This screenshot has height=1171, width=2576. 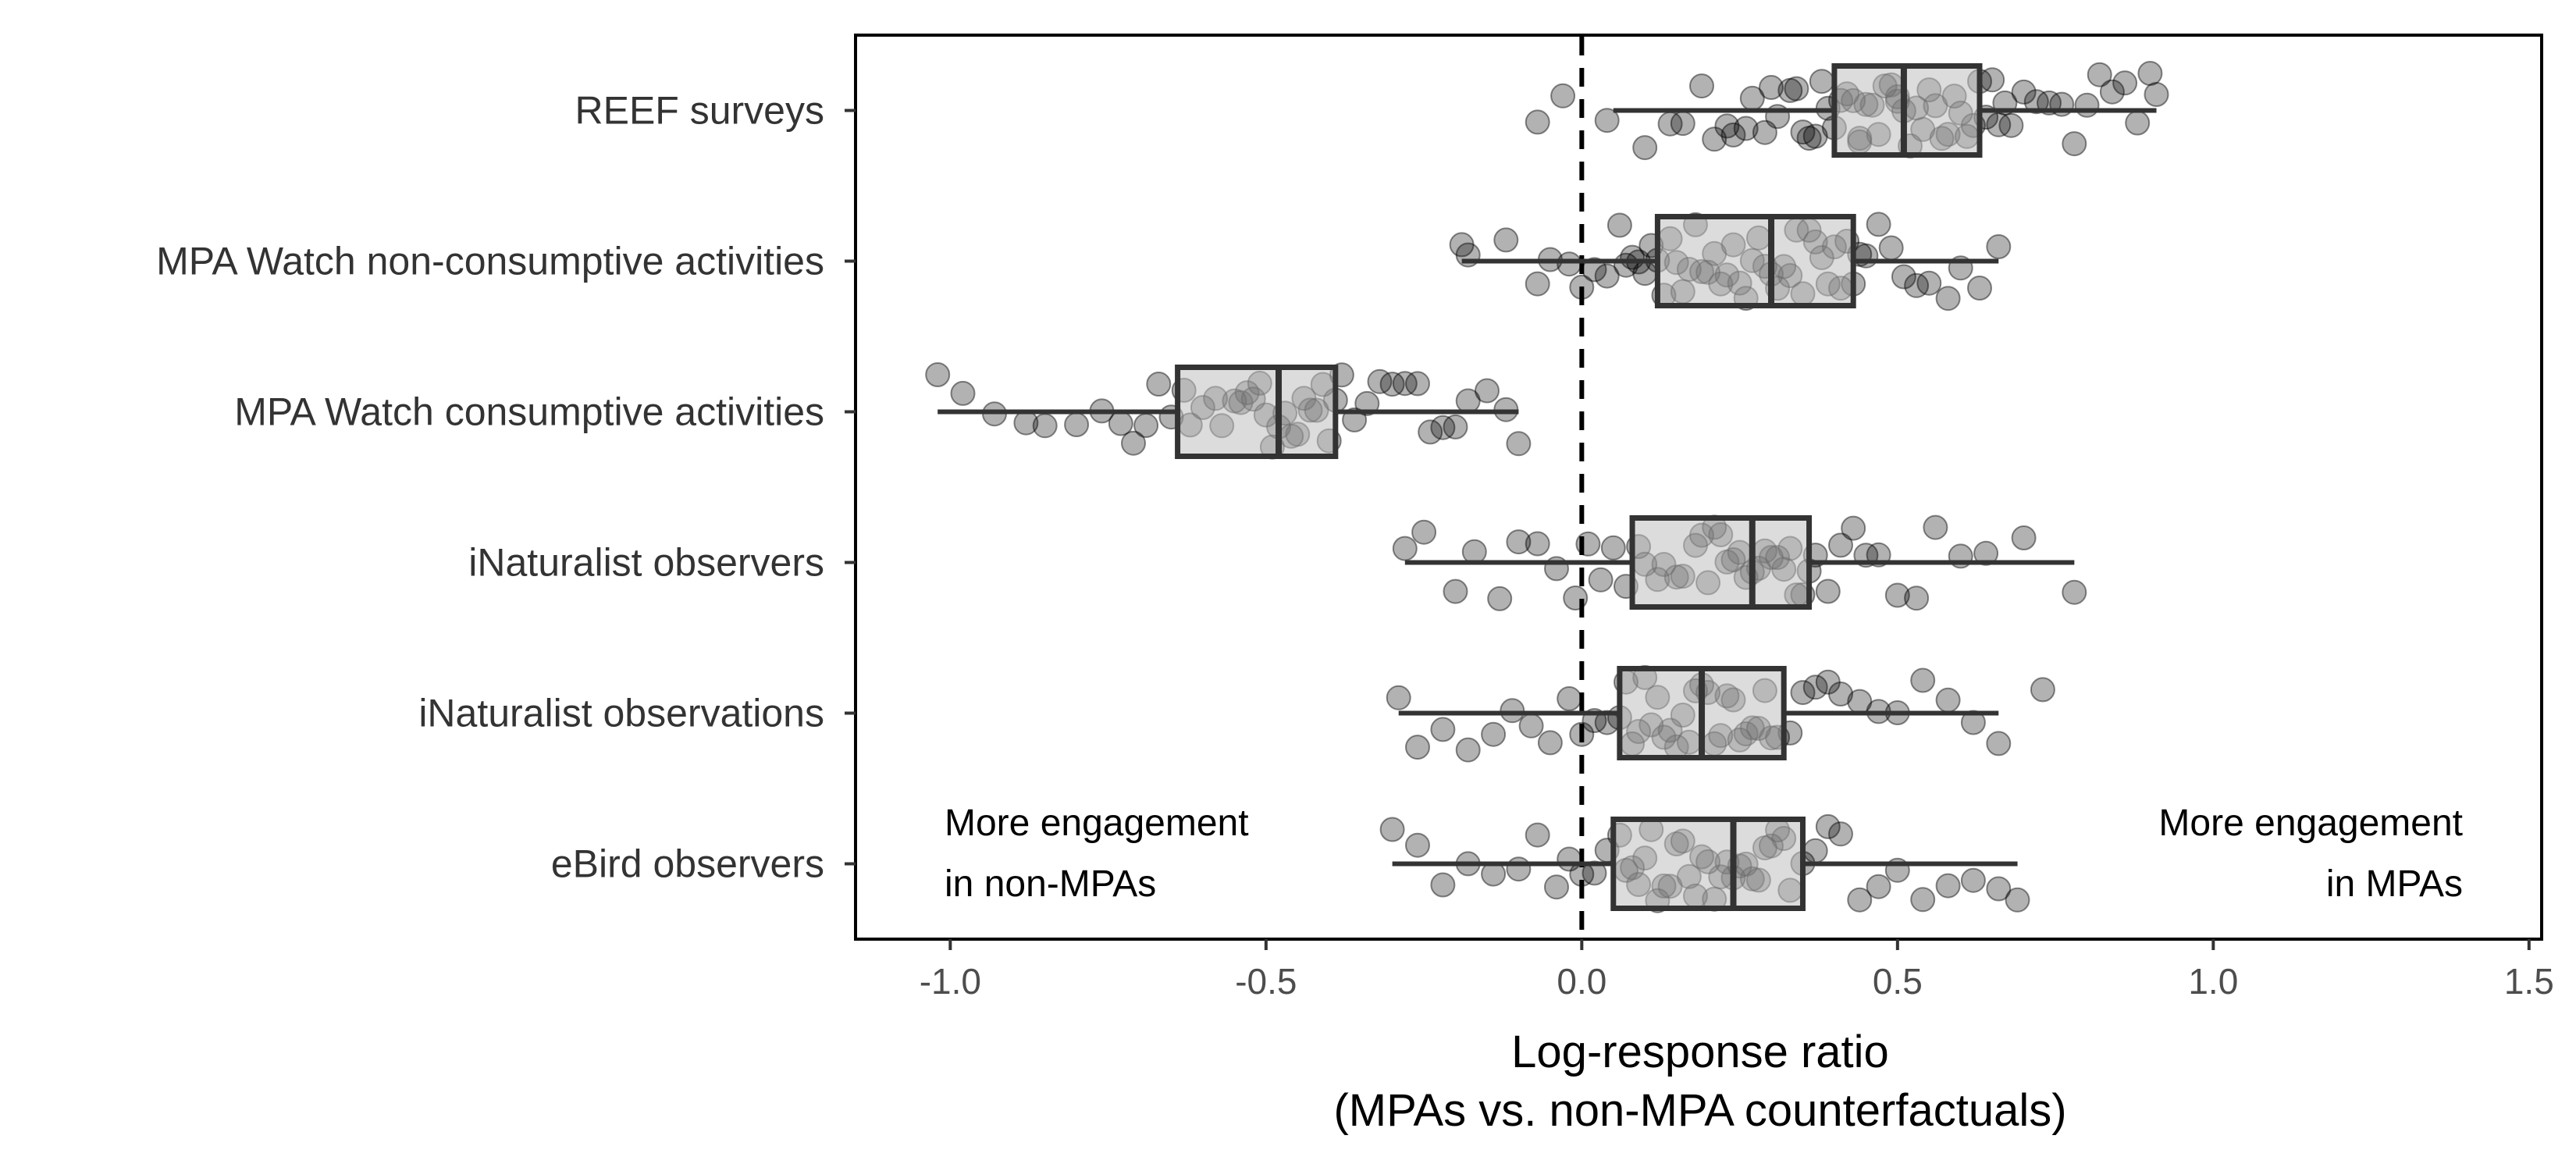 What do you see at coordinates (950, 982) in the screenshot?
I see `x-tick-label: -1.0` at bounding box center [950, 982].